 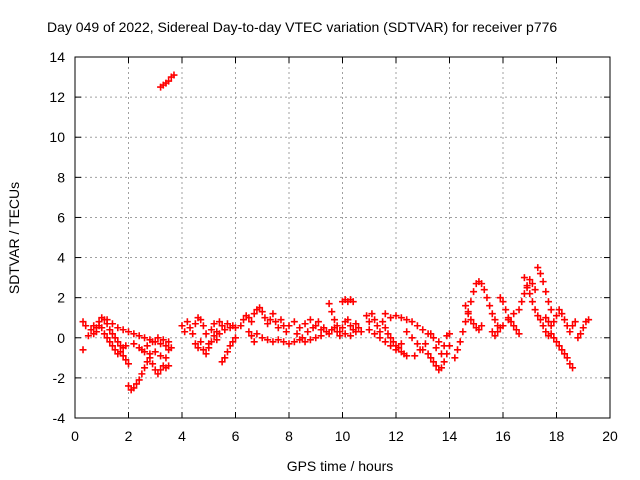 I want to click on y-tick-label: -4, so click(x=59, y=418).